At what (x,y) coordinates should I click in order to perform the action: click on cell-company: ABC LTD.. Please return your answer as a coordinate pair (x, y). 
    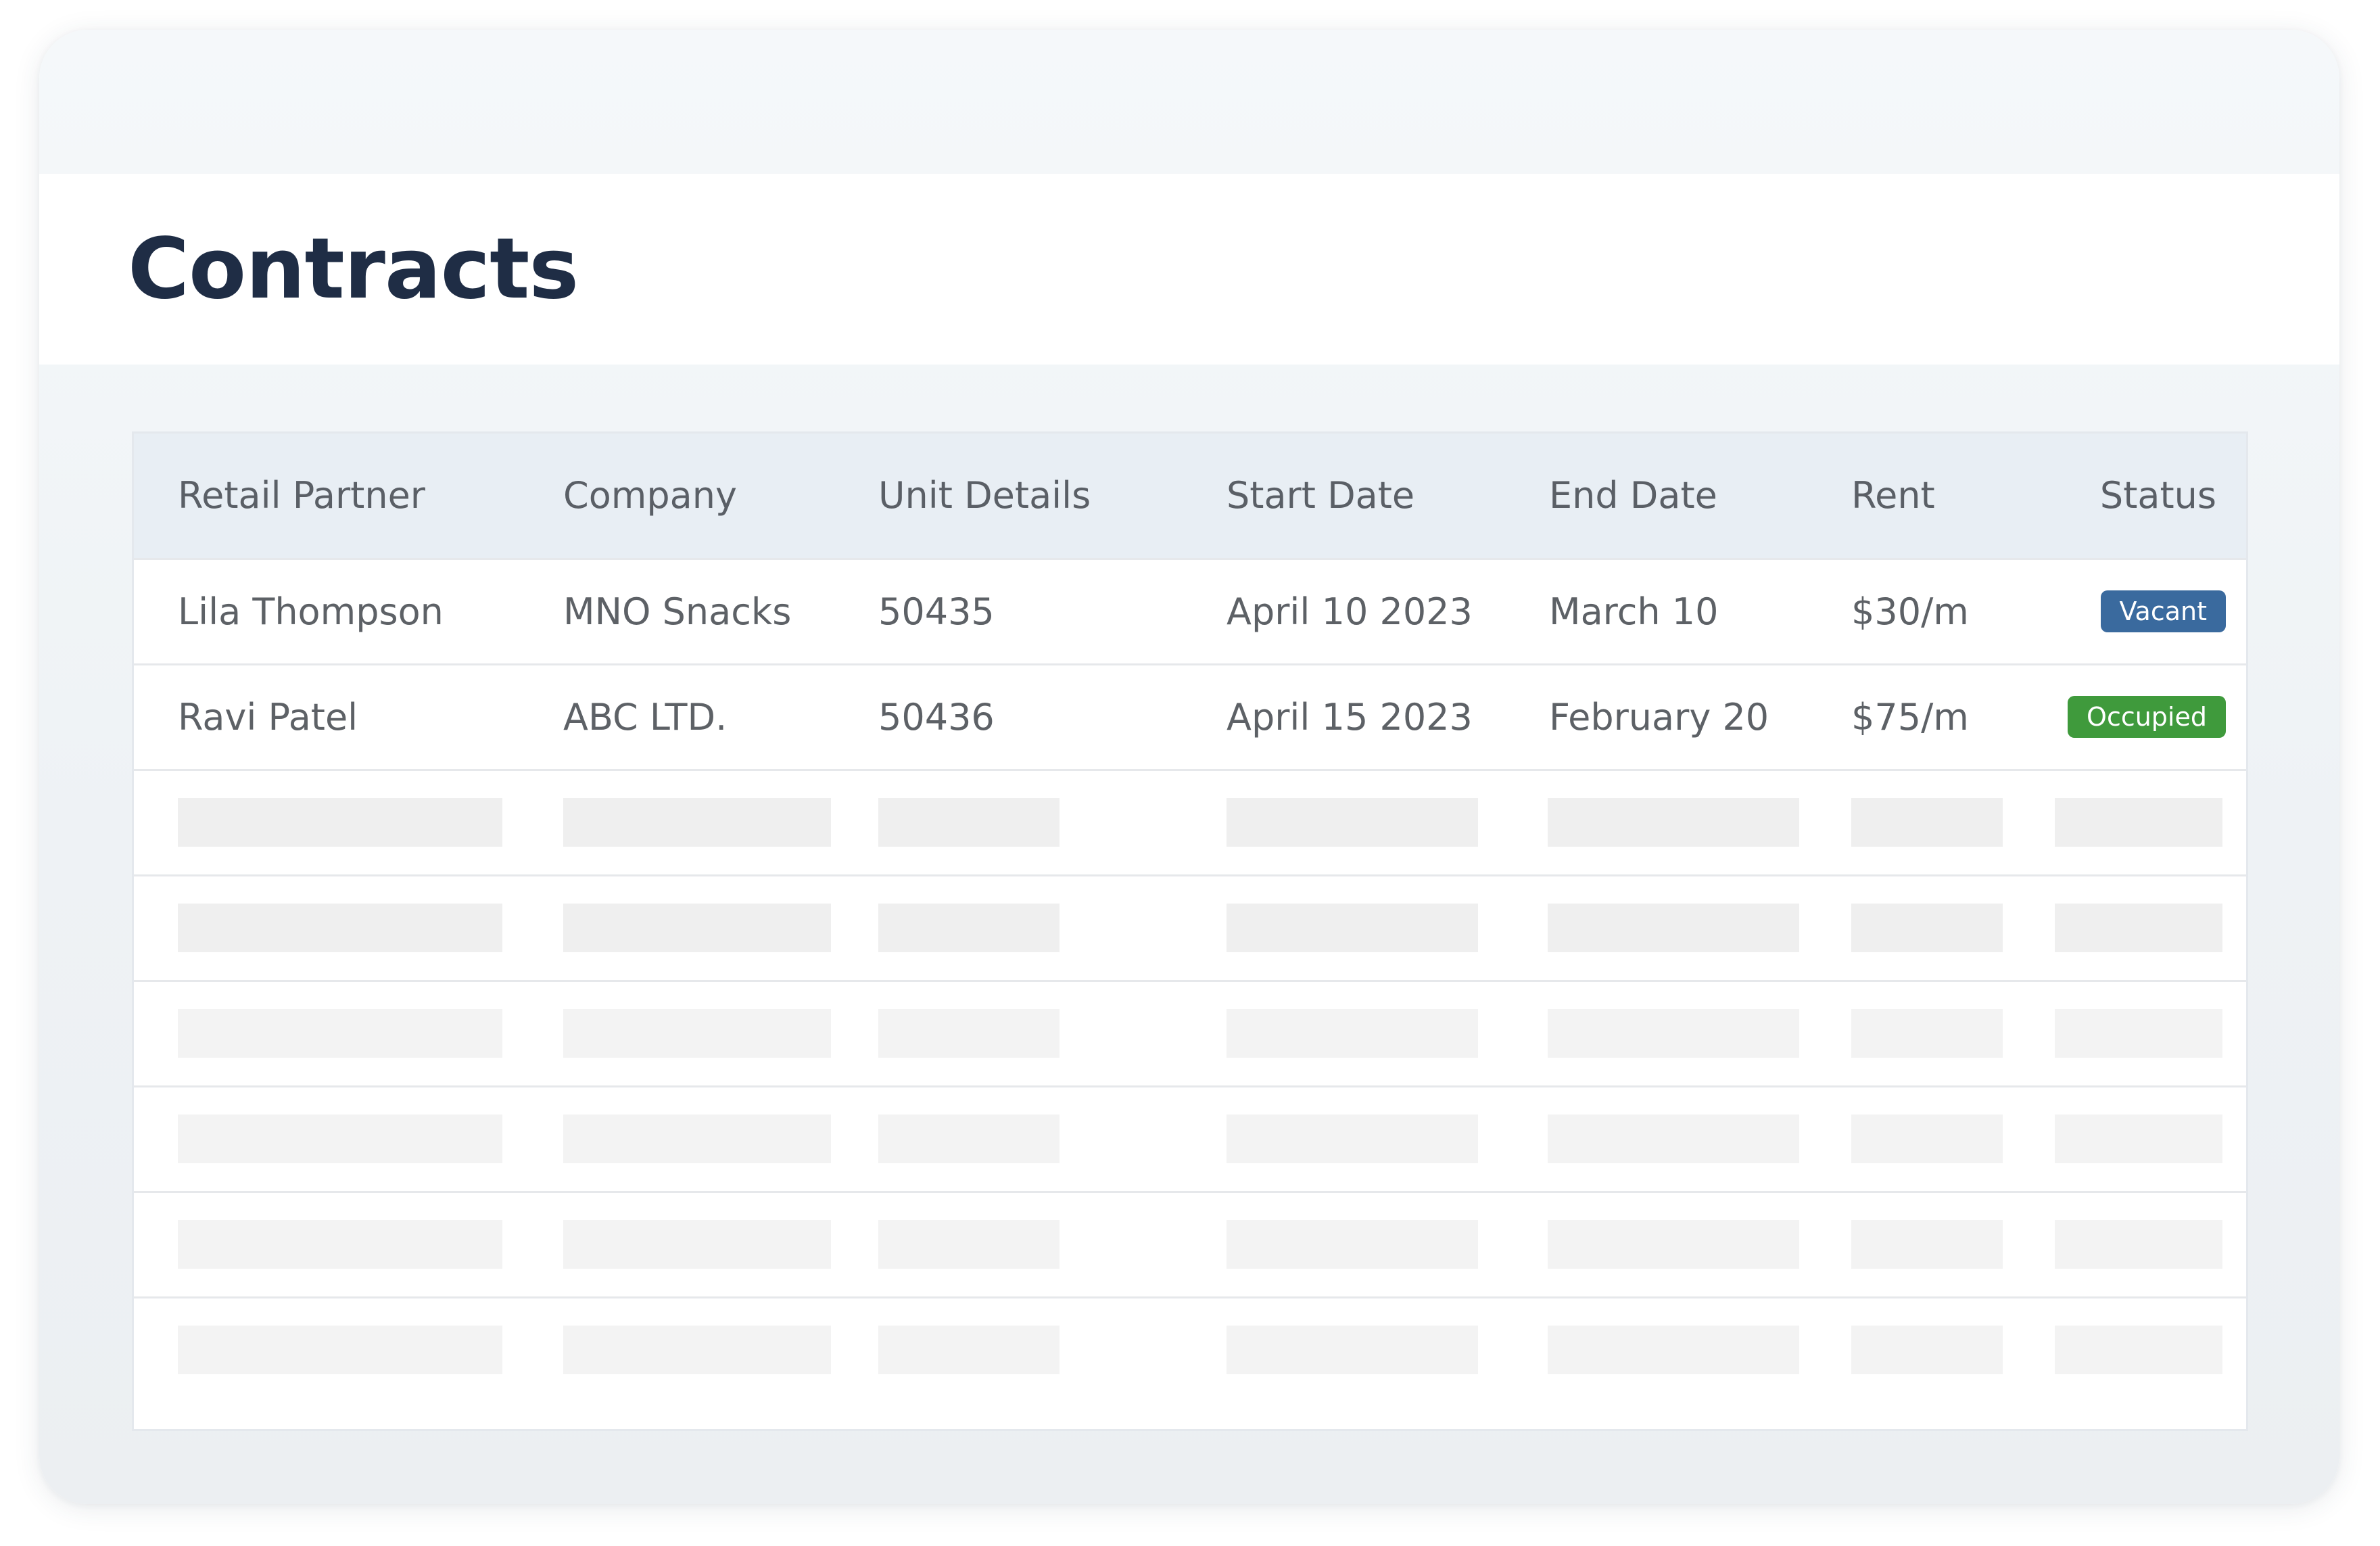
    Looking at the image, I should click on (646, 717).